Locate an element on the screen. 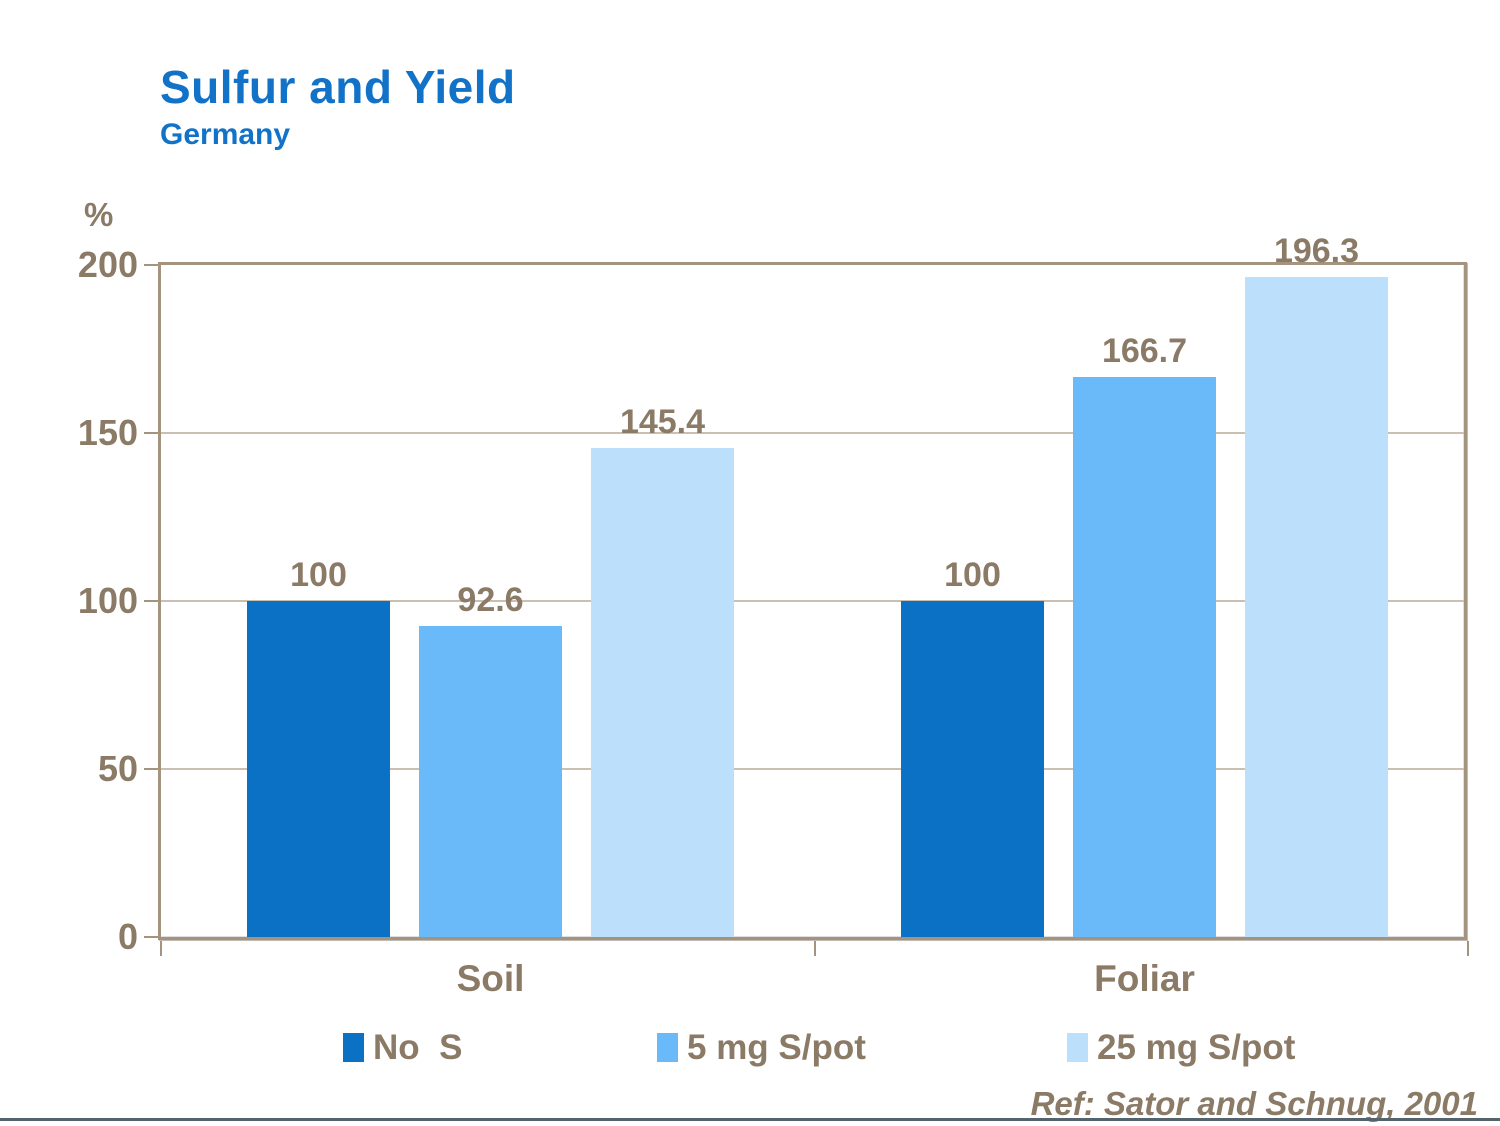  y-tick-label-150: 150 is located at coordinates (107, 432).